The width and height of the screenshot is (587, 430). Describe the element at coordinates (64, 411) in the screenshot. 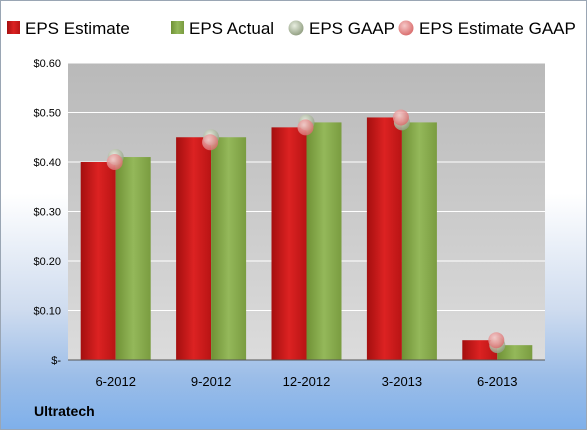

I see `company-name: Ultratech` at that location.